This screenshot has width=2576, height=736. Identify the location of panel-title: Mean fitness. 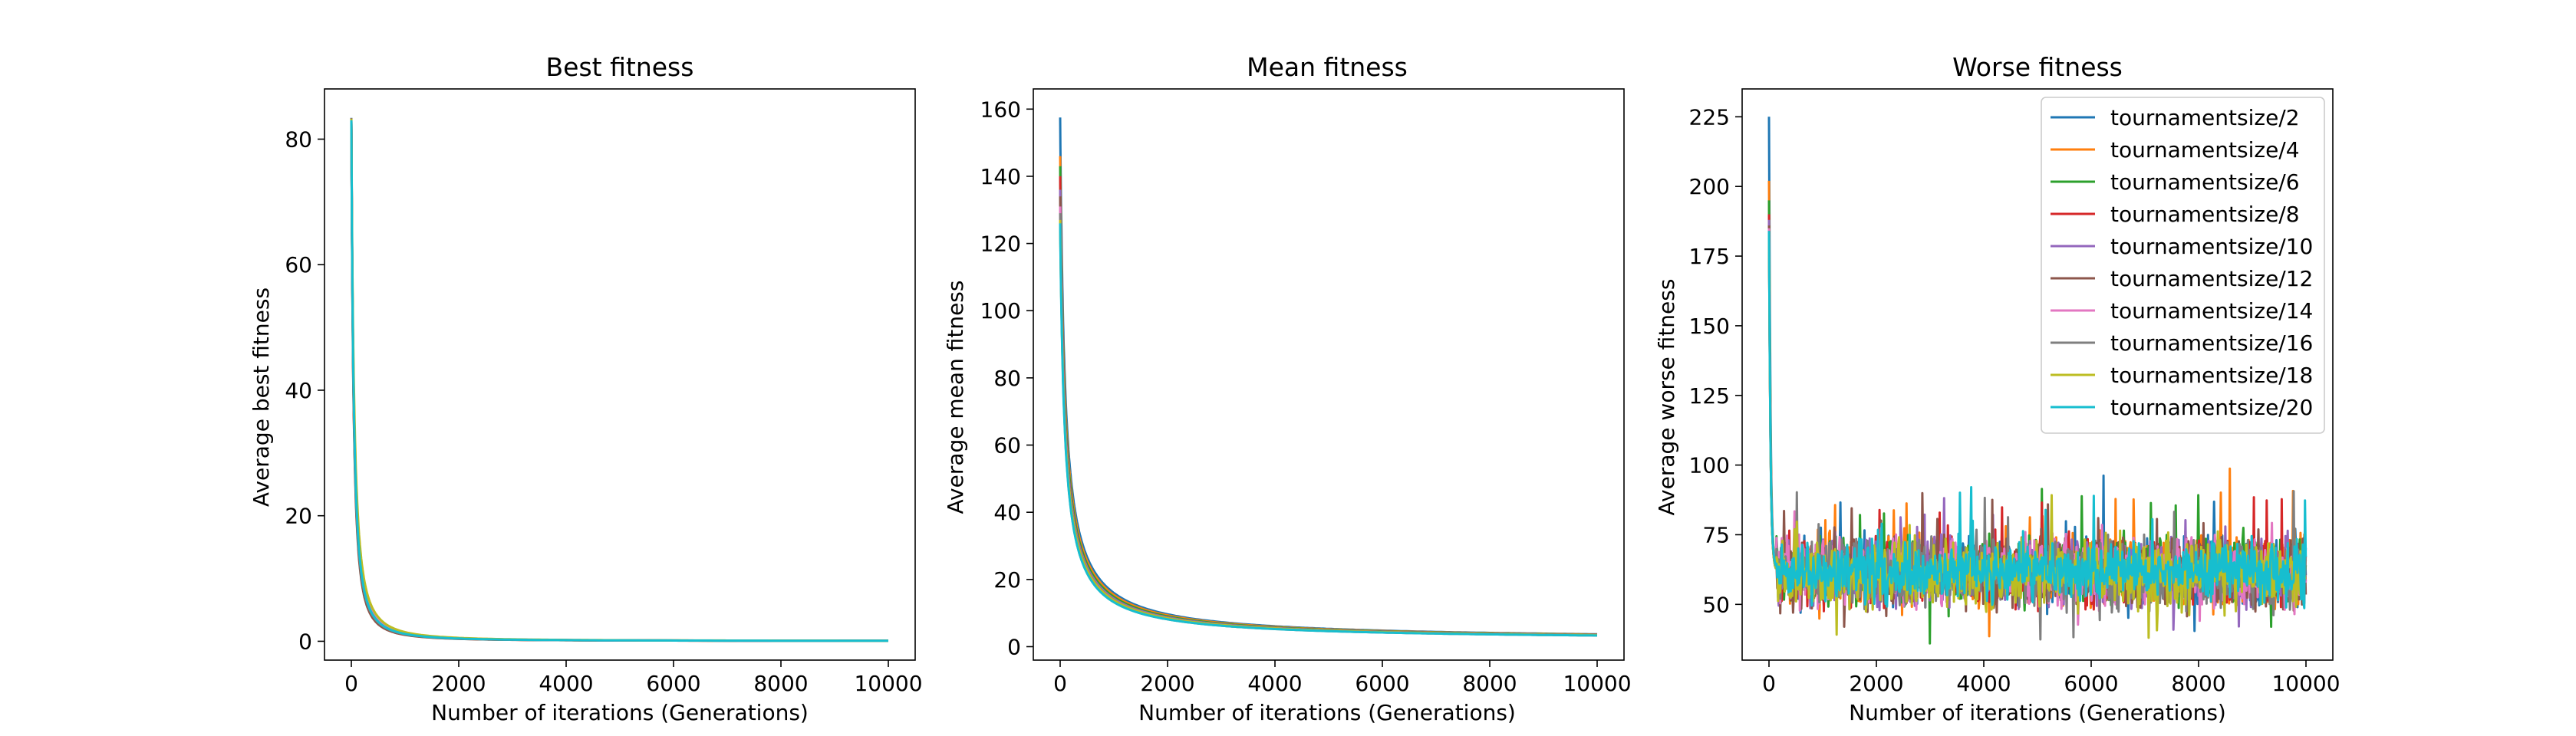
(1327, 67).